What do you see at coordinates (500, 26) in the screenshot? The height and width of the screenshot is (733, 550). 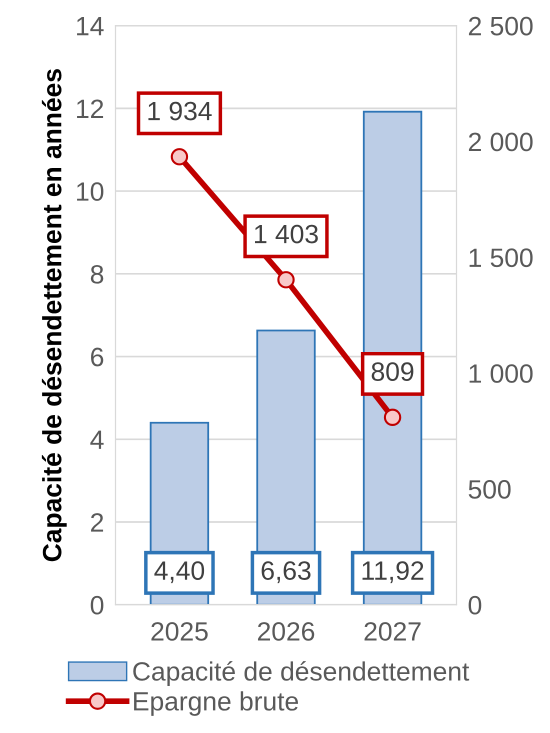 I see `y2-tick-label: 2 500` at bounding box center [500, 26].